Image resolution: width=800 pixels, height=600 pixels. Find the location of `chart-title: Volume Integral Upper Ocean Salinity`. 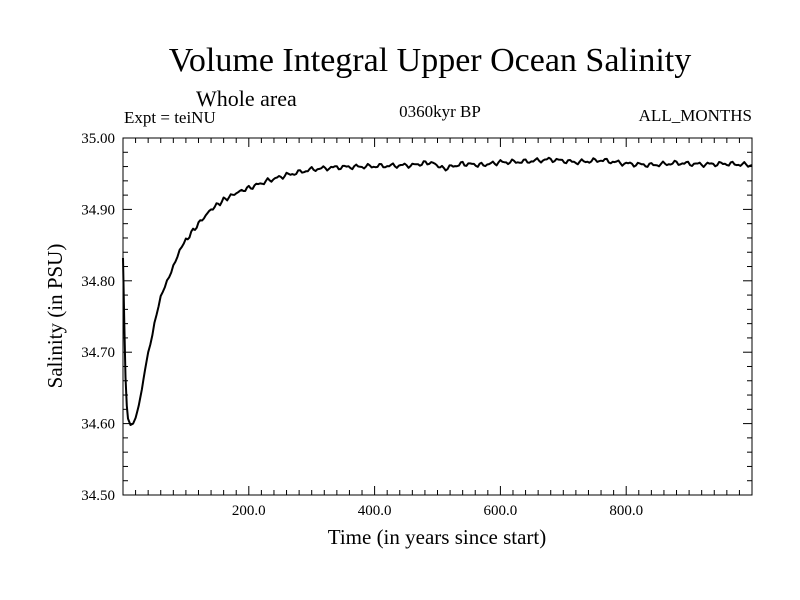

chart-title: Volume Integral Upper Ocean Salinity is located at coordinates (430, 60).